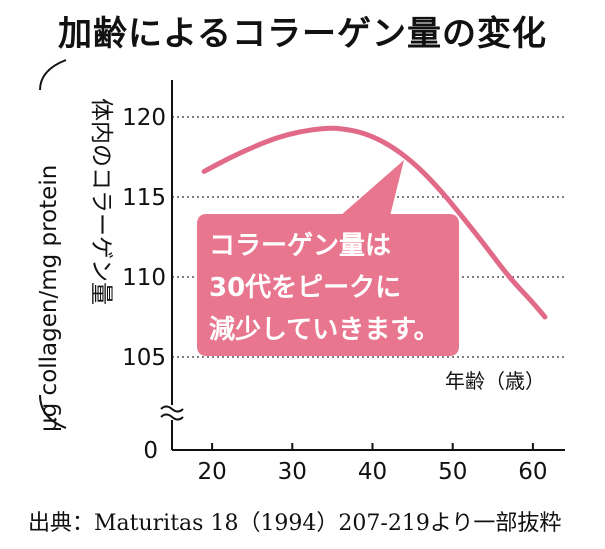  I want to click on callout-text-line: コラーゲン量は, so click(300, 246).